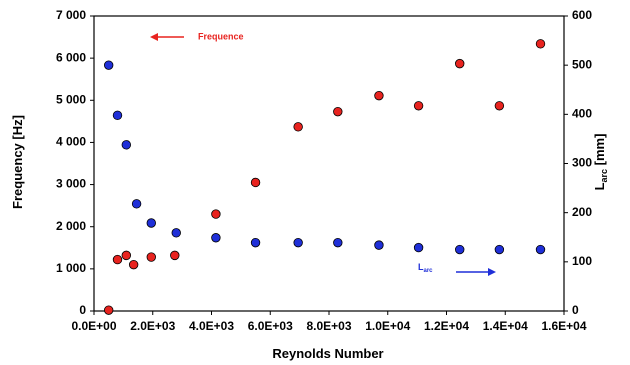 The height and width of the screenshot is (365, 630). Describe the element at coordinates (582, 114) in the screenshot. I see `y-right-tick-label: 400` at that location.